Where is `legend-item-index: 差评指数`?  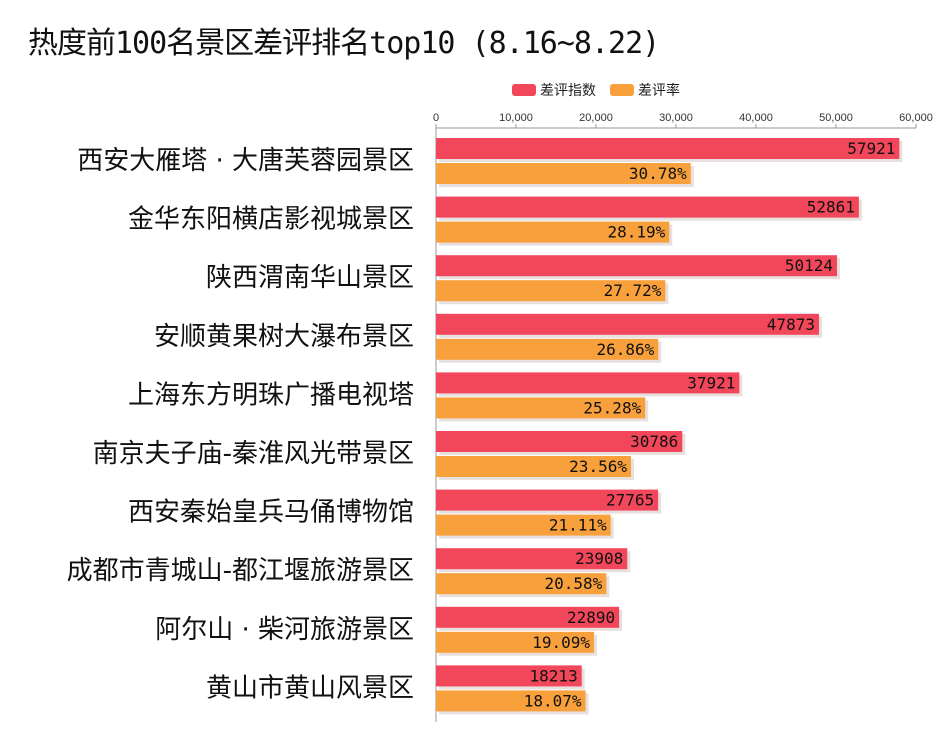 legend-item-index: 差评指数 is located at coordinates (554, 90).